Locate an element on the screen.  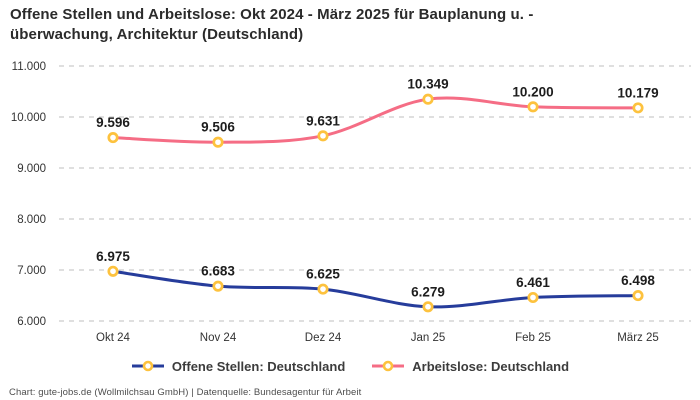
legend-label-arbeitslose: Arbeitslose: Deutschland is located at coordinates (491, 366).